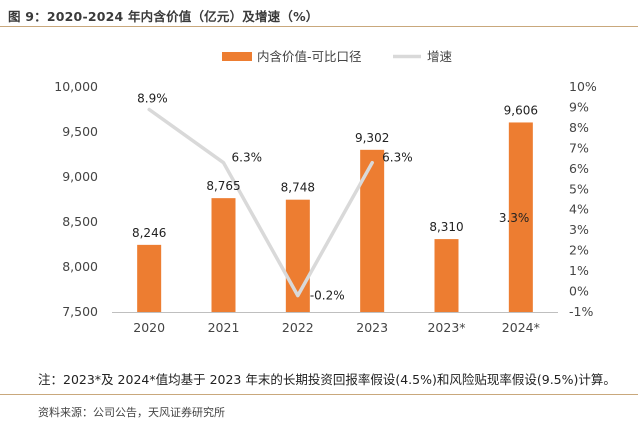 Image resolution: width=638 pixels, height=428 pixels. Describe the element at coordinates (237, 56) in the screenshot. I see `legend-bar-swatch` at that location.